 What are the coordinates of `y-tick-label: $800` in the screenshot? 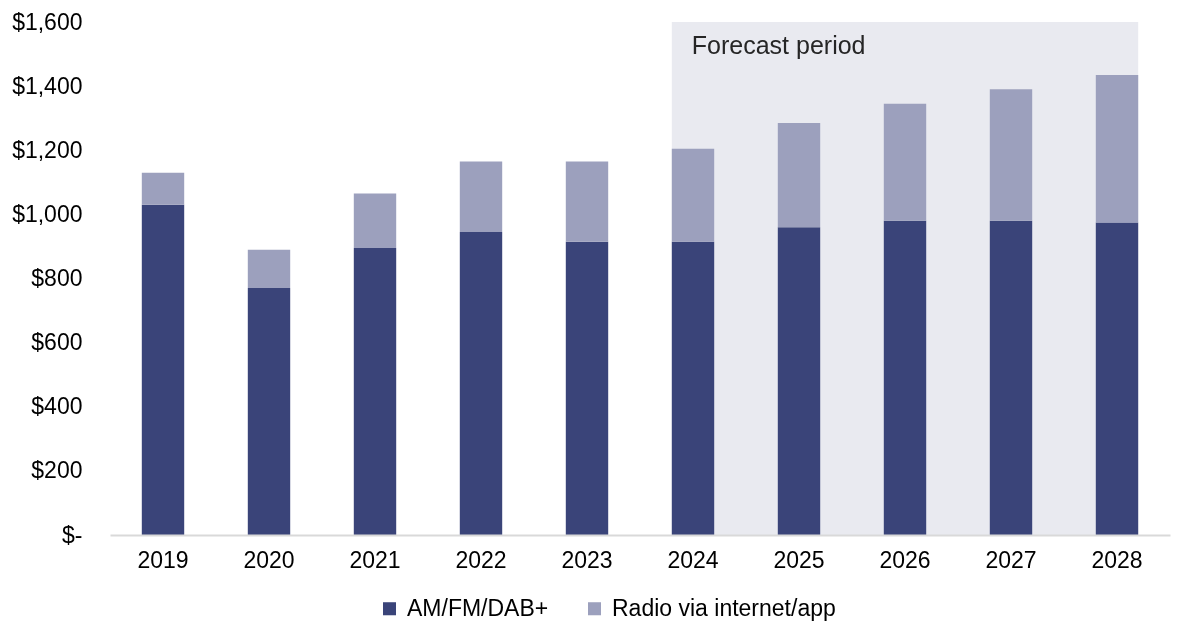 It's located at (57, 278).